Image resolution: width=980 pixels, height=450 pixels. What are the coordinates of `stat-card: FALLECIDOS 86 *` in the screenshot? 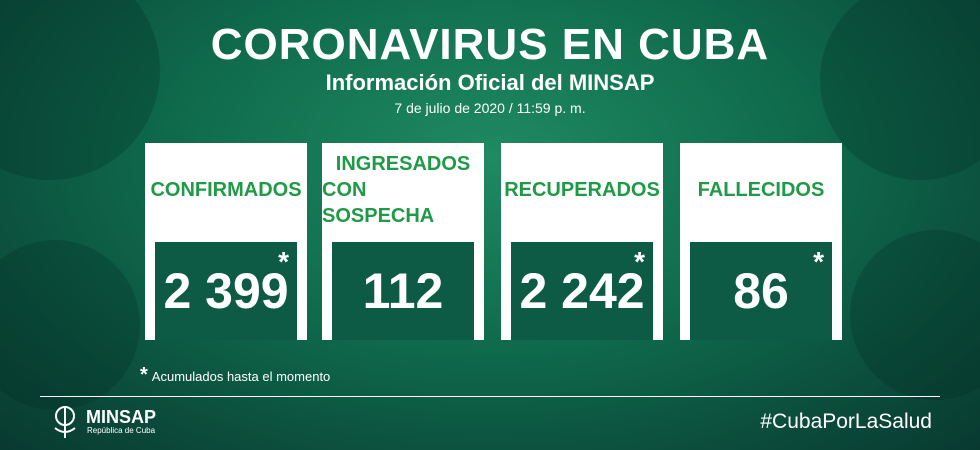 It's located at (761, 241).